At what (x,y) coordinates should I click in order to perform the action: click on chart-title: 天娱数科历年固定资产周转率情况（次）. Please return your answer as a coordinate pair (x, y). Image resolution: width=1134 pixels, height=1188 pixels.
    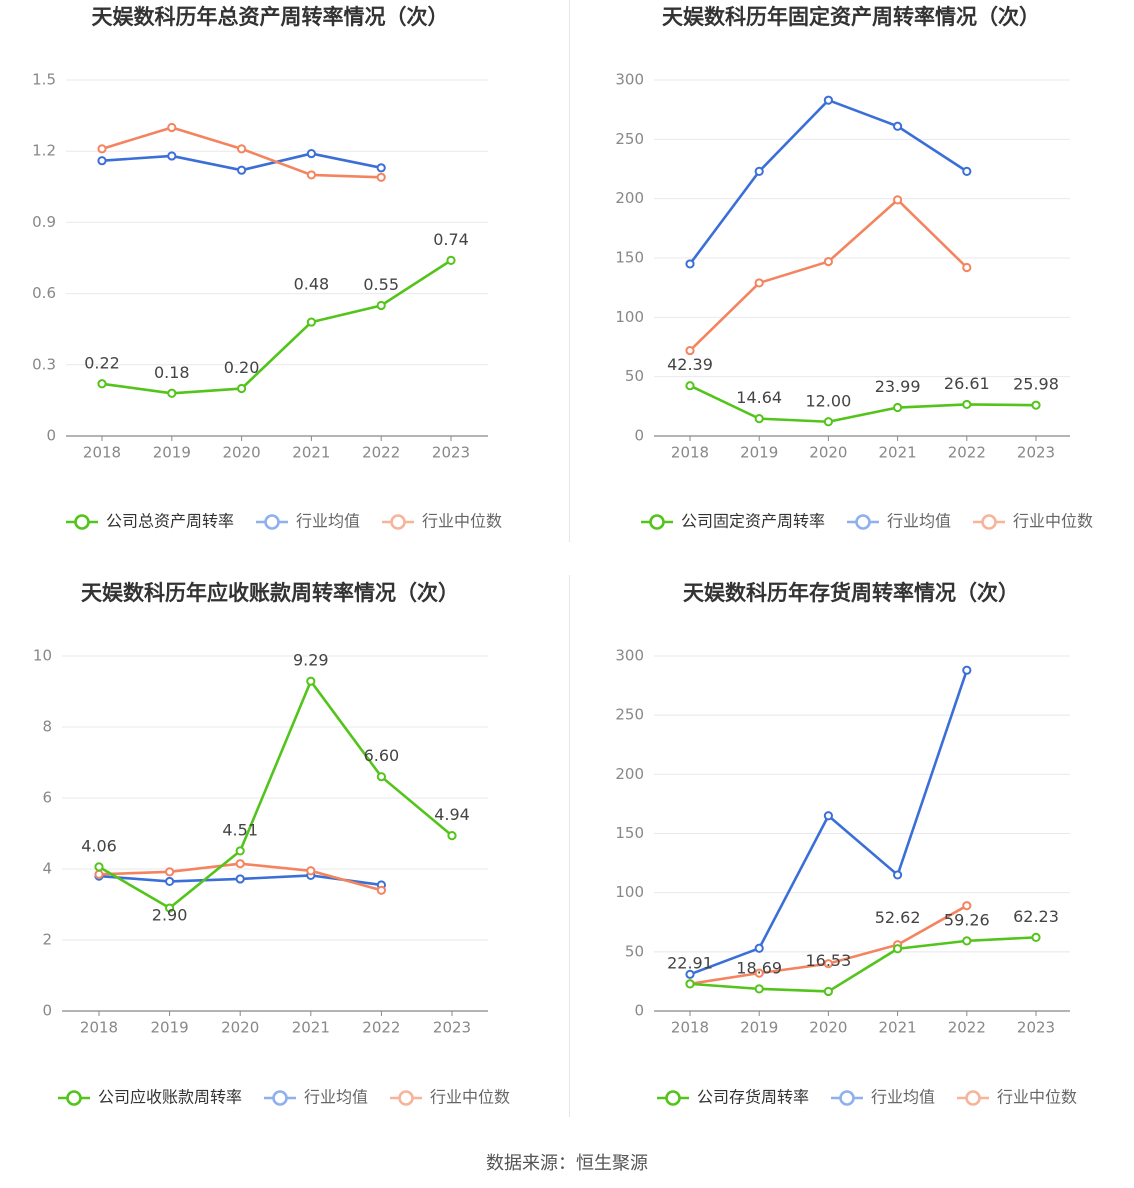
    Looking at the image, I should click on (851, 17).